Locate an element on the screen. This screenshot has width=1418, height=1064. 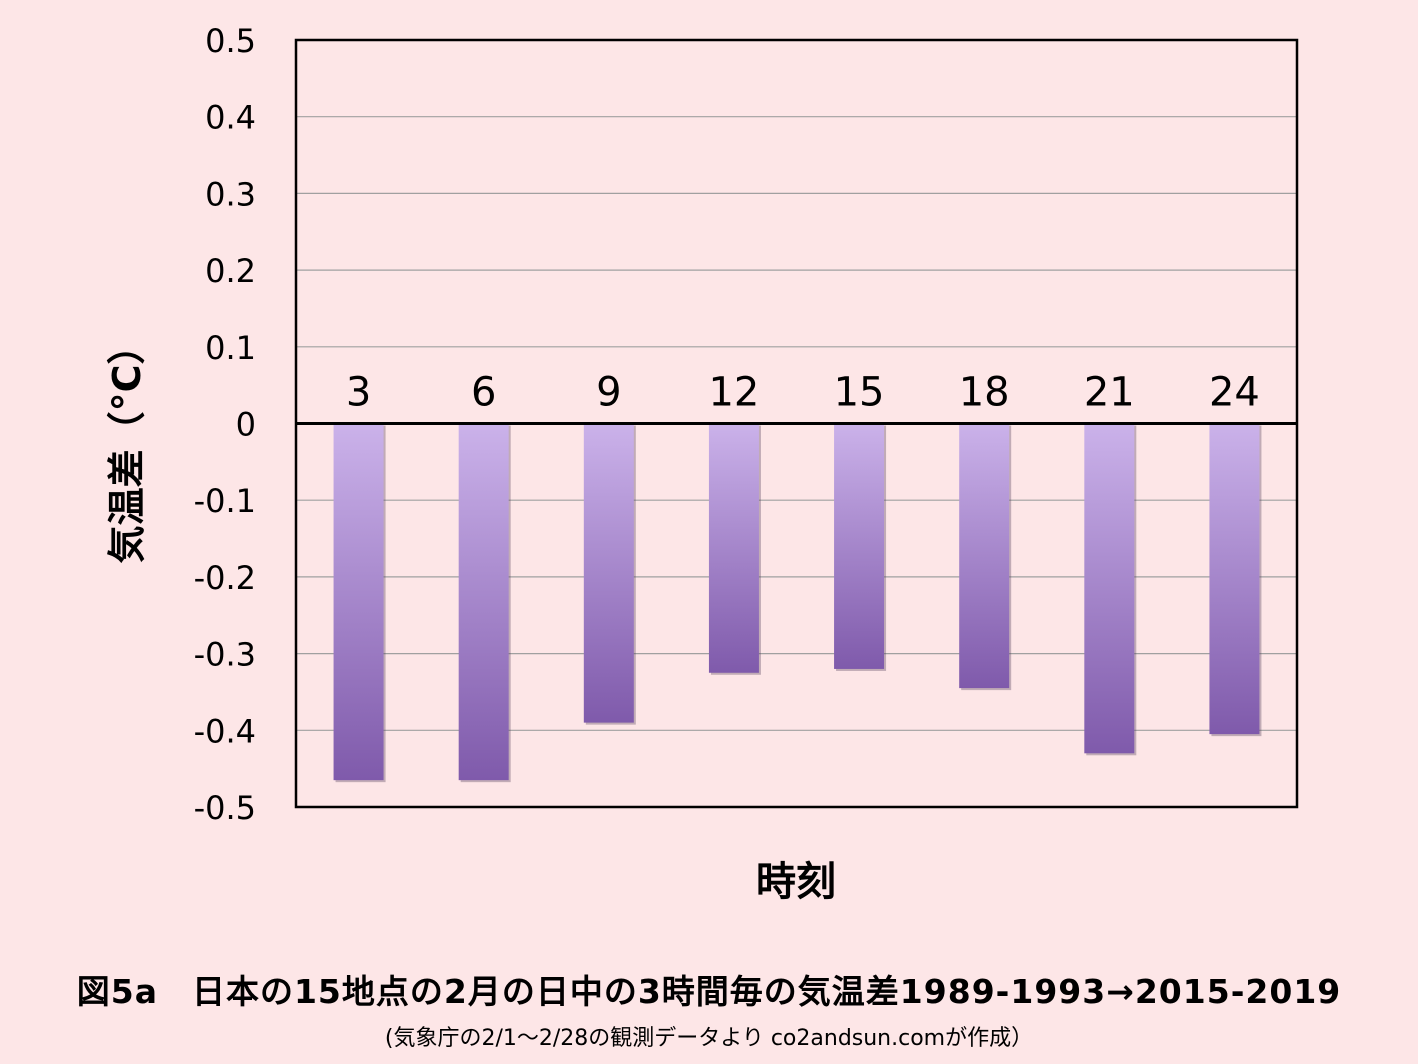
y-tick-label: -0.5 is located at coordinates (225, 808).